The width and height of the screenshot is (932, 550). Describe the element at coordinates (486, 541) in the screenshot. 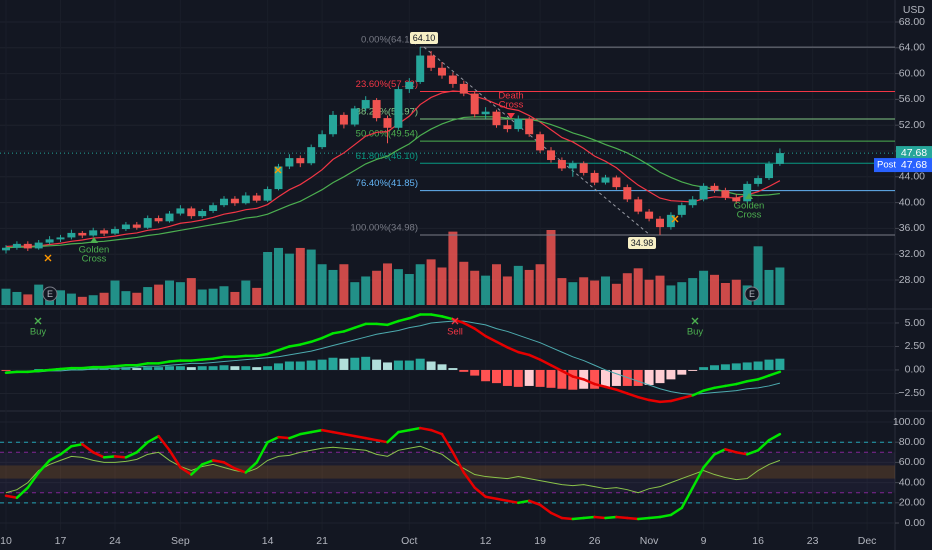

I see `x-tick-label: 12` at that location.